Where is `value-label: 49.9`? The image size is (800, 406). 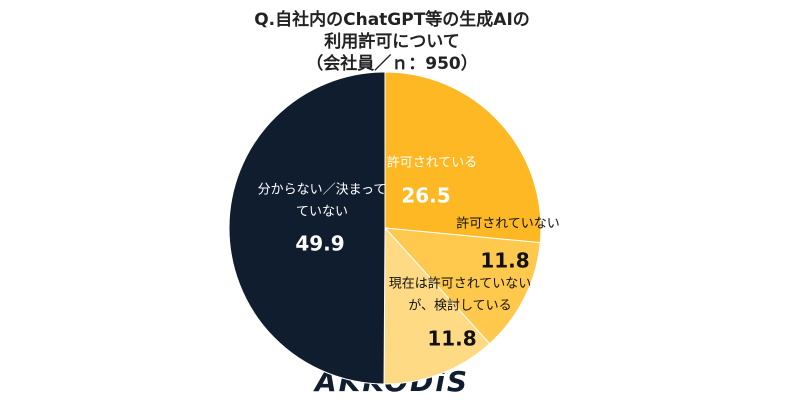
value-label: 49.9 is located at coordinates (319, 244).